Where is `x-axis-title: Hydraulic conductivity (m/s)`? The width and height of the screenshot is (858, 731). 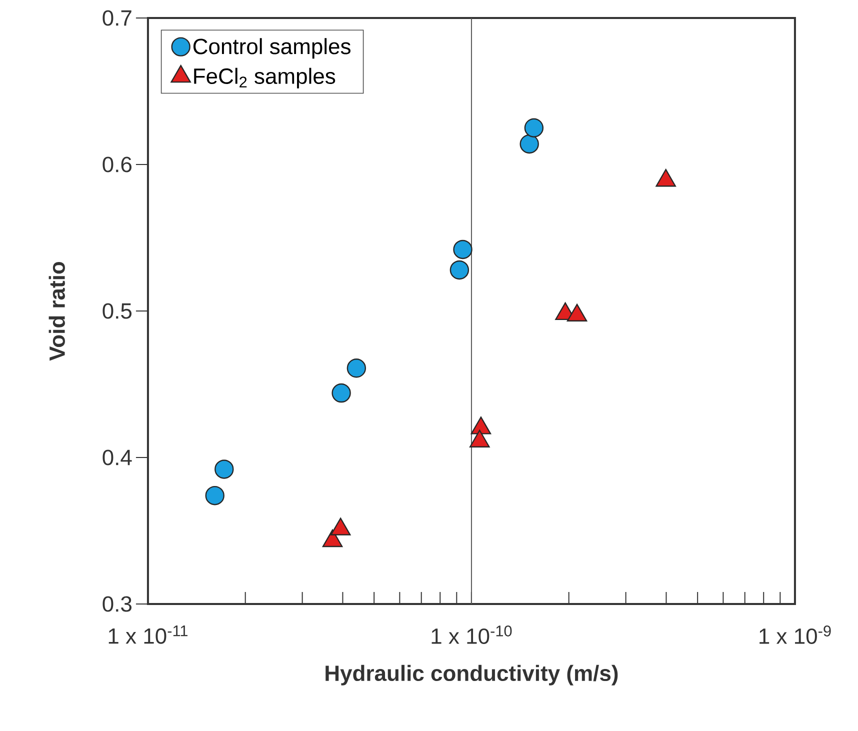 x-axis-title: Hydraulic conductivity (m/s) is located at coordinates (472, 675).